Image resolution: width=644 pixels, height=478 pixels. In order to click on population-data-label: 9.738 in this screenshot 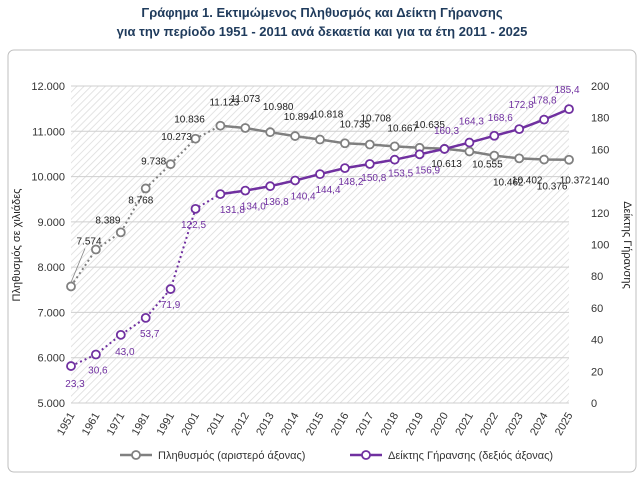, I will do `click(153, 161)`.